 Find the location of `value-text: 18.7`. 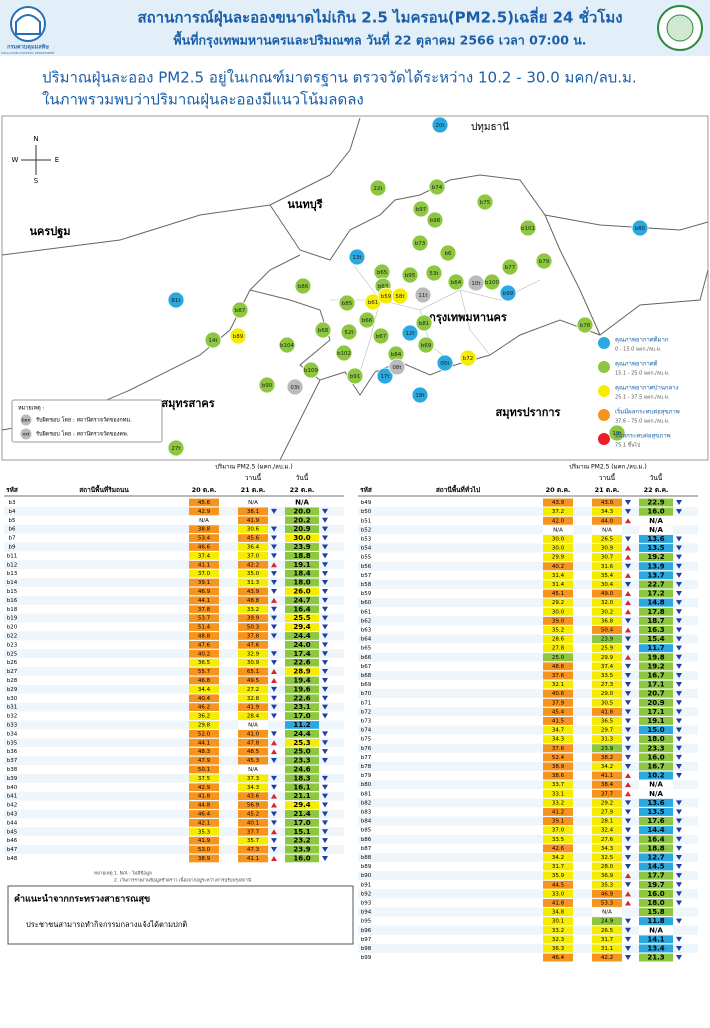

value-text: 18.7 is located at coordinates (655, 621).